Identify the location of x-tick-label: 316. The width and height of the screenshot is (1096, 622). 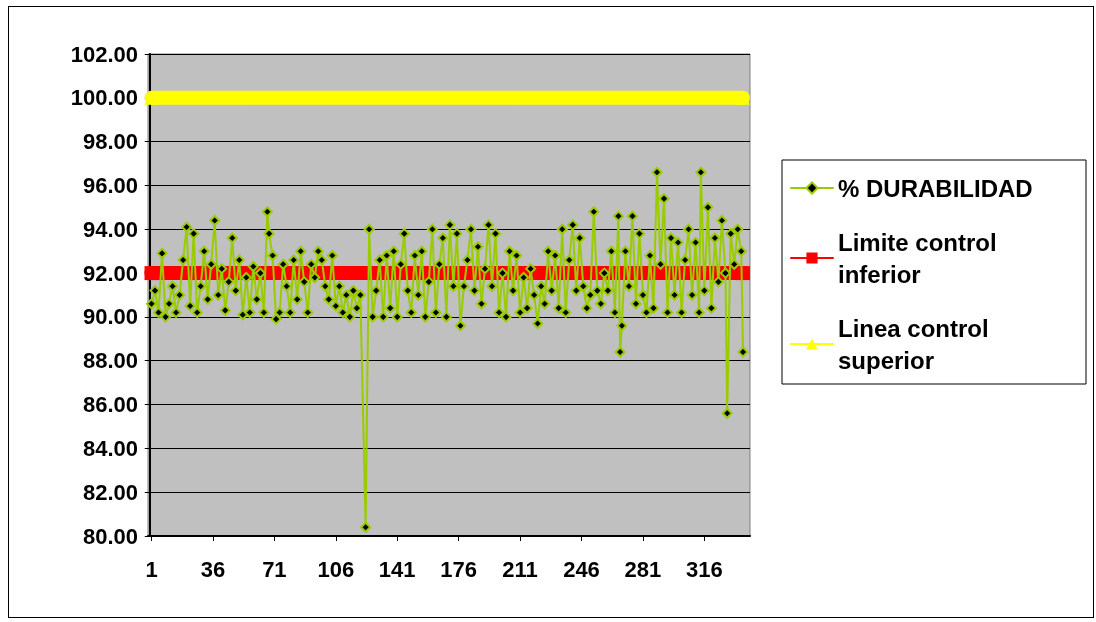
(704, 569).